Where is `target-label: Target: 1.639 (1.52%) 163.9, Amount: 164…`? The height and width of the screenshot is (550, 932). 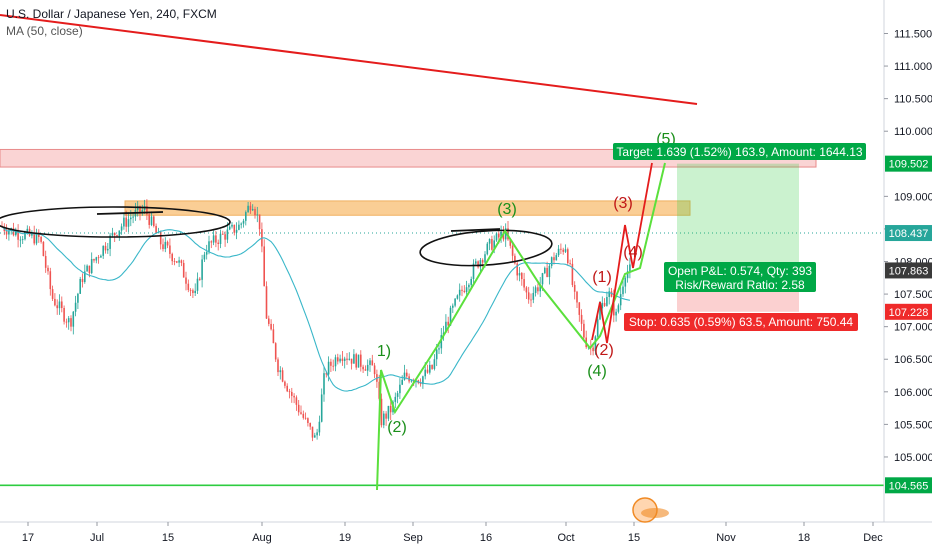 target-label: Target: 1.639 (1.52%) 163.9, Amount: 164… is located at coordinates (739, 151).